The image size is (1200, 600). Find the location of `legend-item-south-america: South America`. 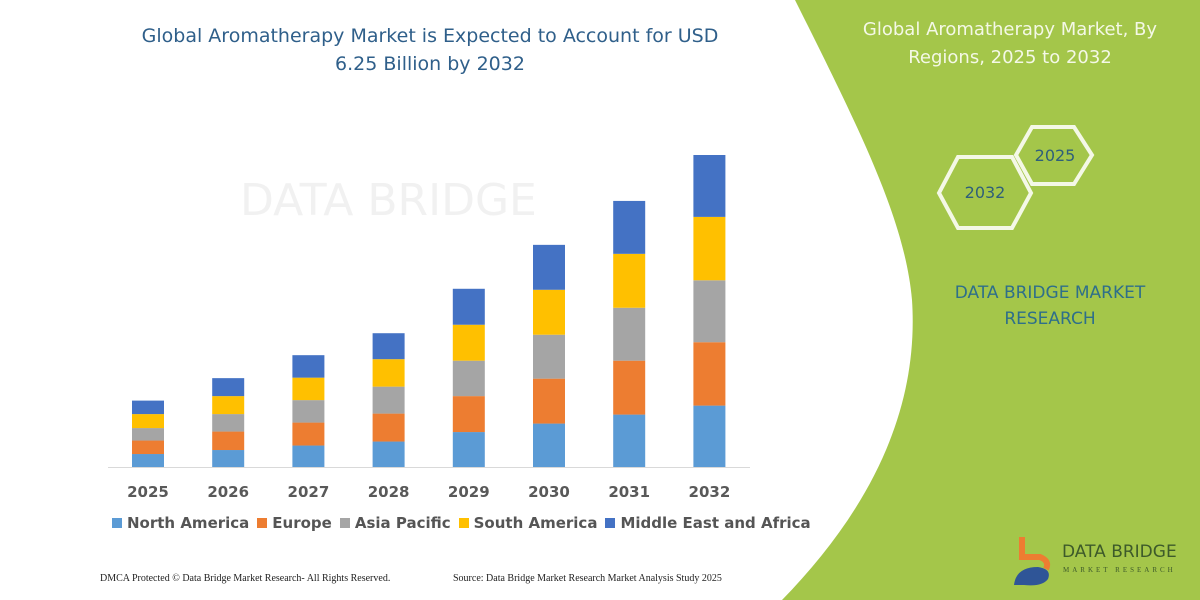

legend-item-south-america: South America is located at coordinates (528, 523).